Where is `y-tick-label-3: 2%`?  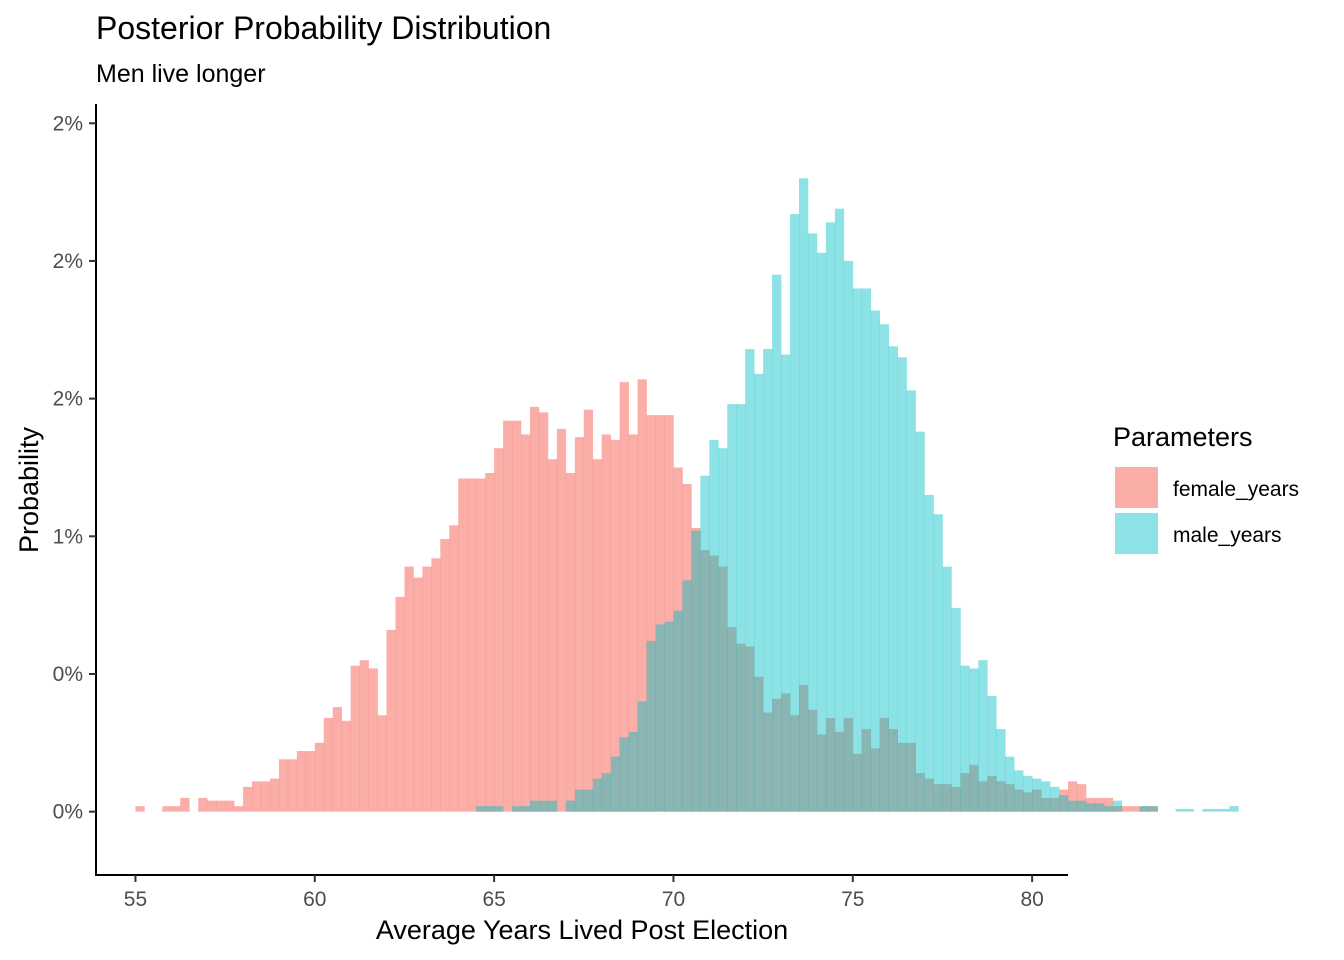 y-tick-label-3: 2% is located at coordinates (68, 399).